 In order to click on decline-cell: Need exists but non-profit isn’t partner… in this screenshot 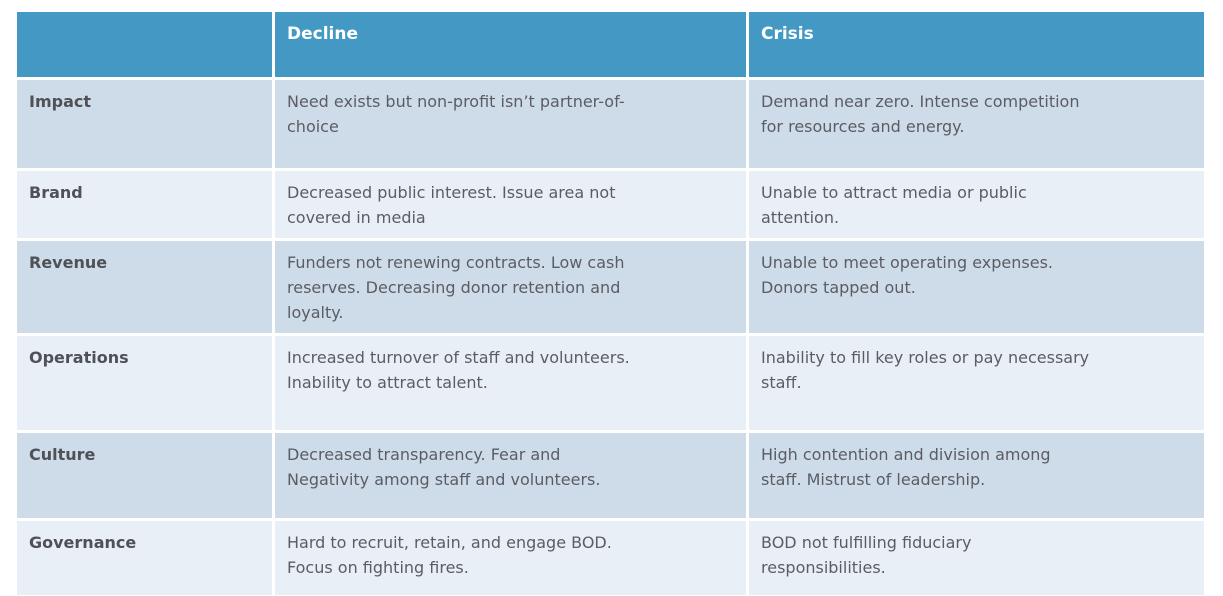, I will do `click(510, 124)`.